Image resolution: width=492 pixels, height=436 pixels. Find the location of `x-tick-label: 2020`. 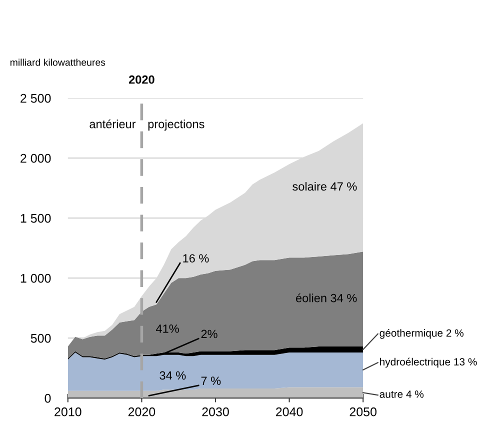

x-tick-label: 2020 is located at coordinates (142, 411).